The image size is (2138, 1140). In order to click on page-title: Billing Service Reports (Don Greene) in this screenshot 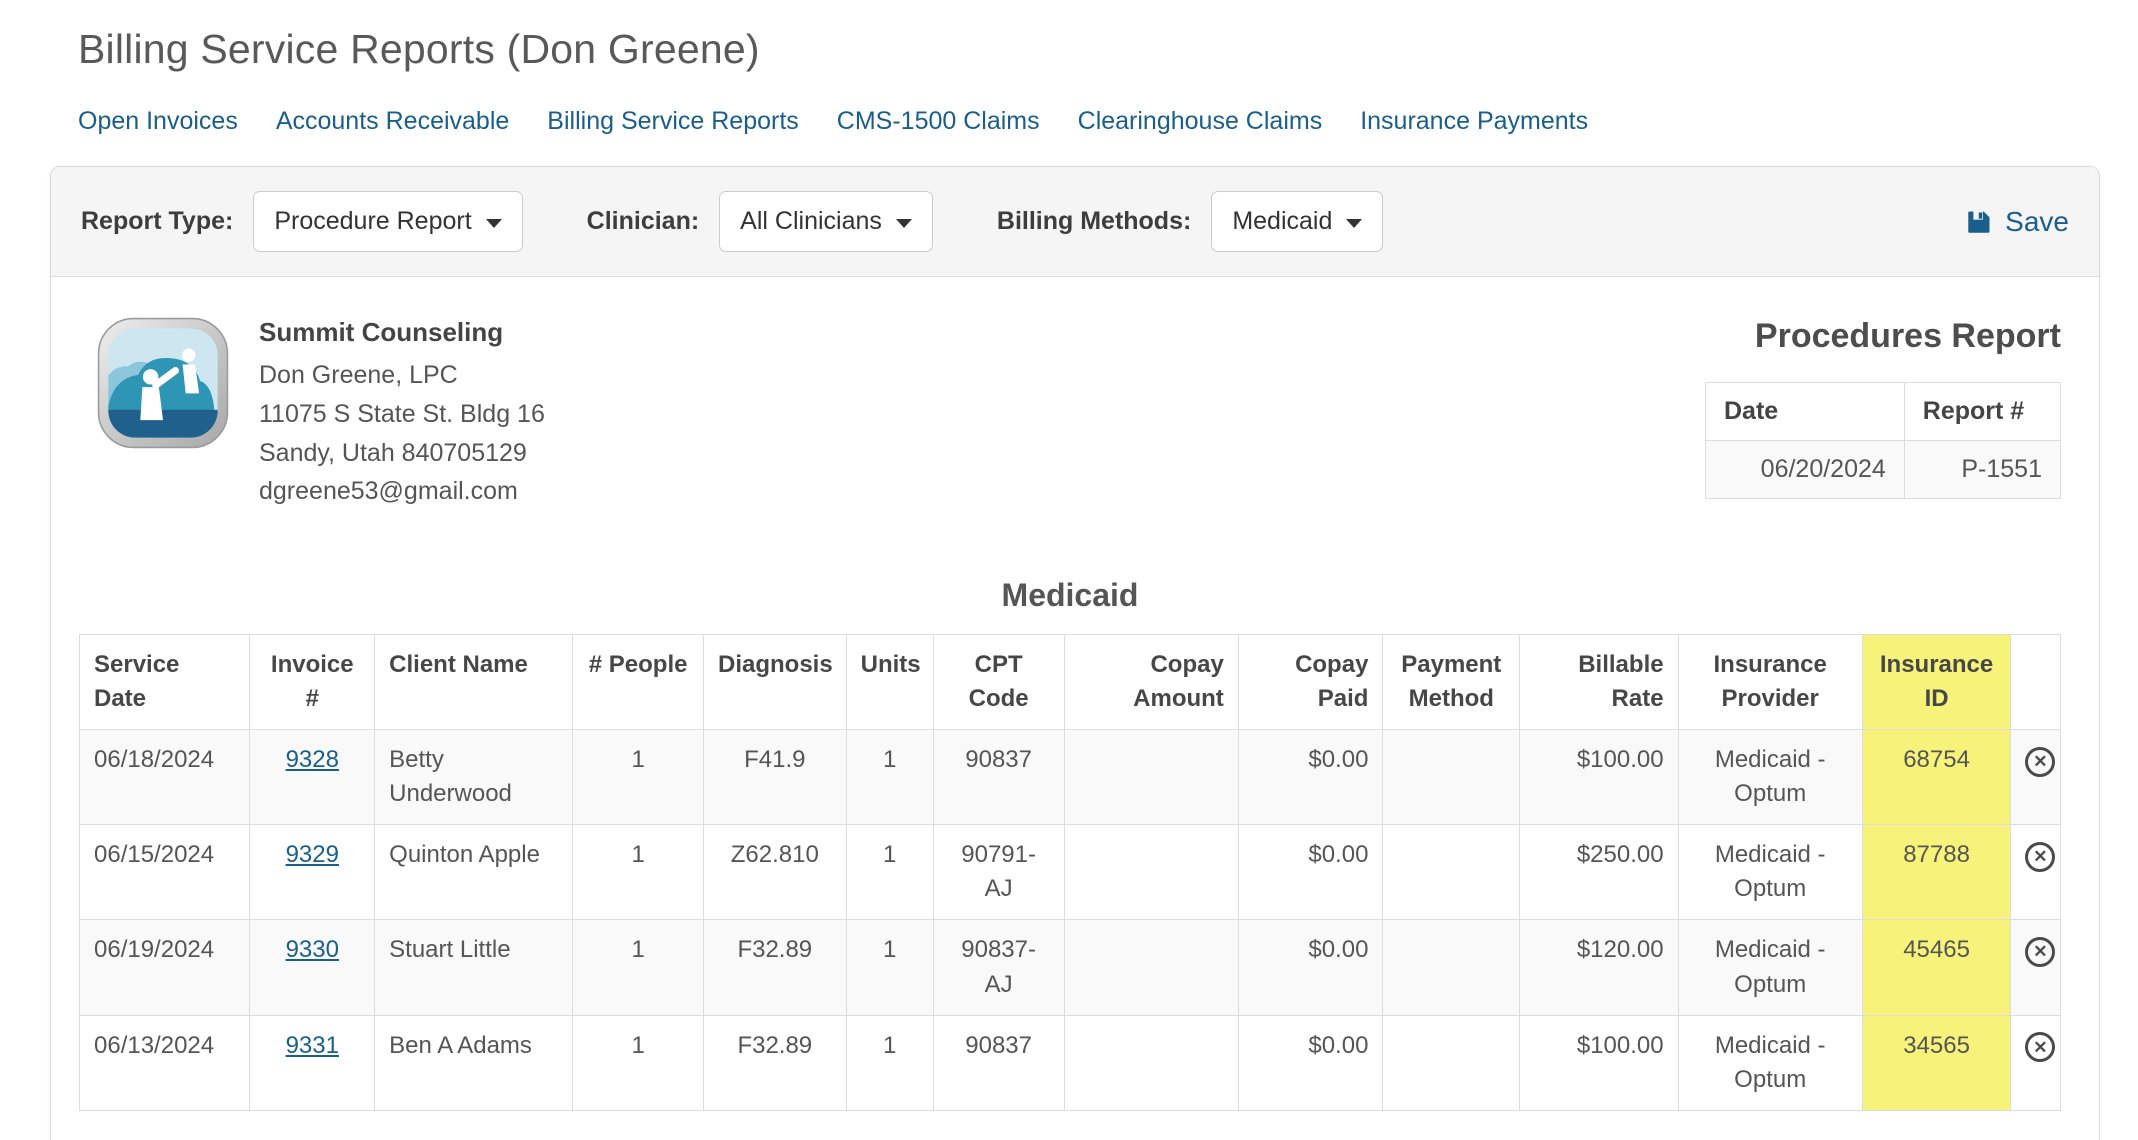, I will do `click(419, 49)`.